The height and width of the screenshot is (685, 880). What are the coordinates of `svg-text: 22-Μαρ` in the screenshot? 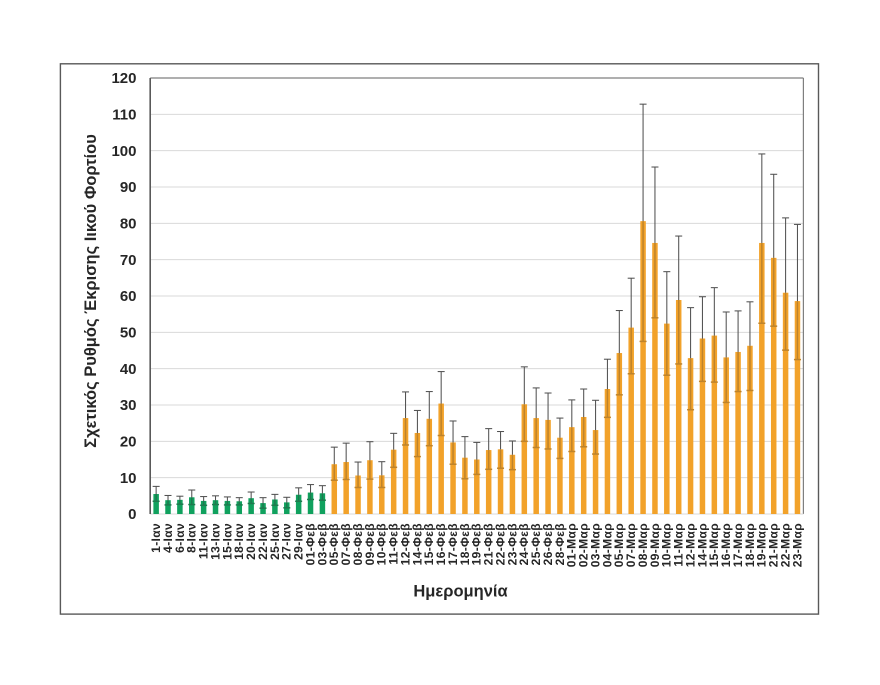 It's located at (785, 545).